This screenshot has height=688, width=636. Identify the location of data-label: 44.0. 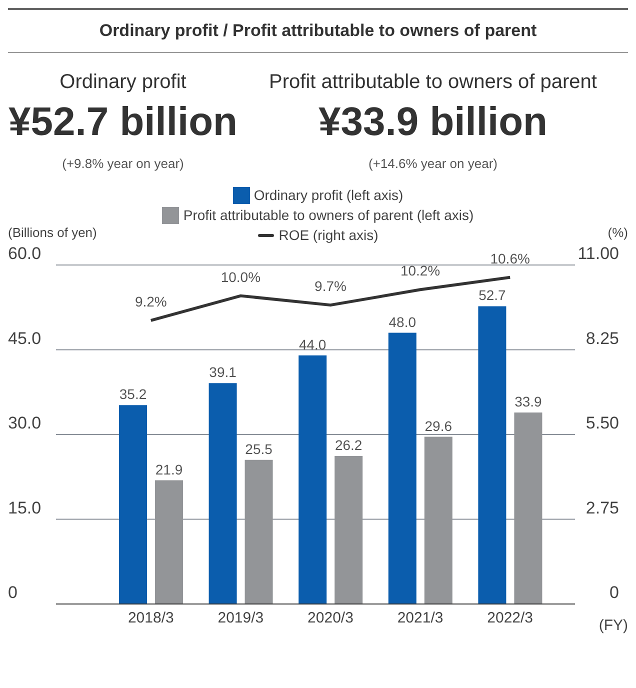
(312, 344).